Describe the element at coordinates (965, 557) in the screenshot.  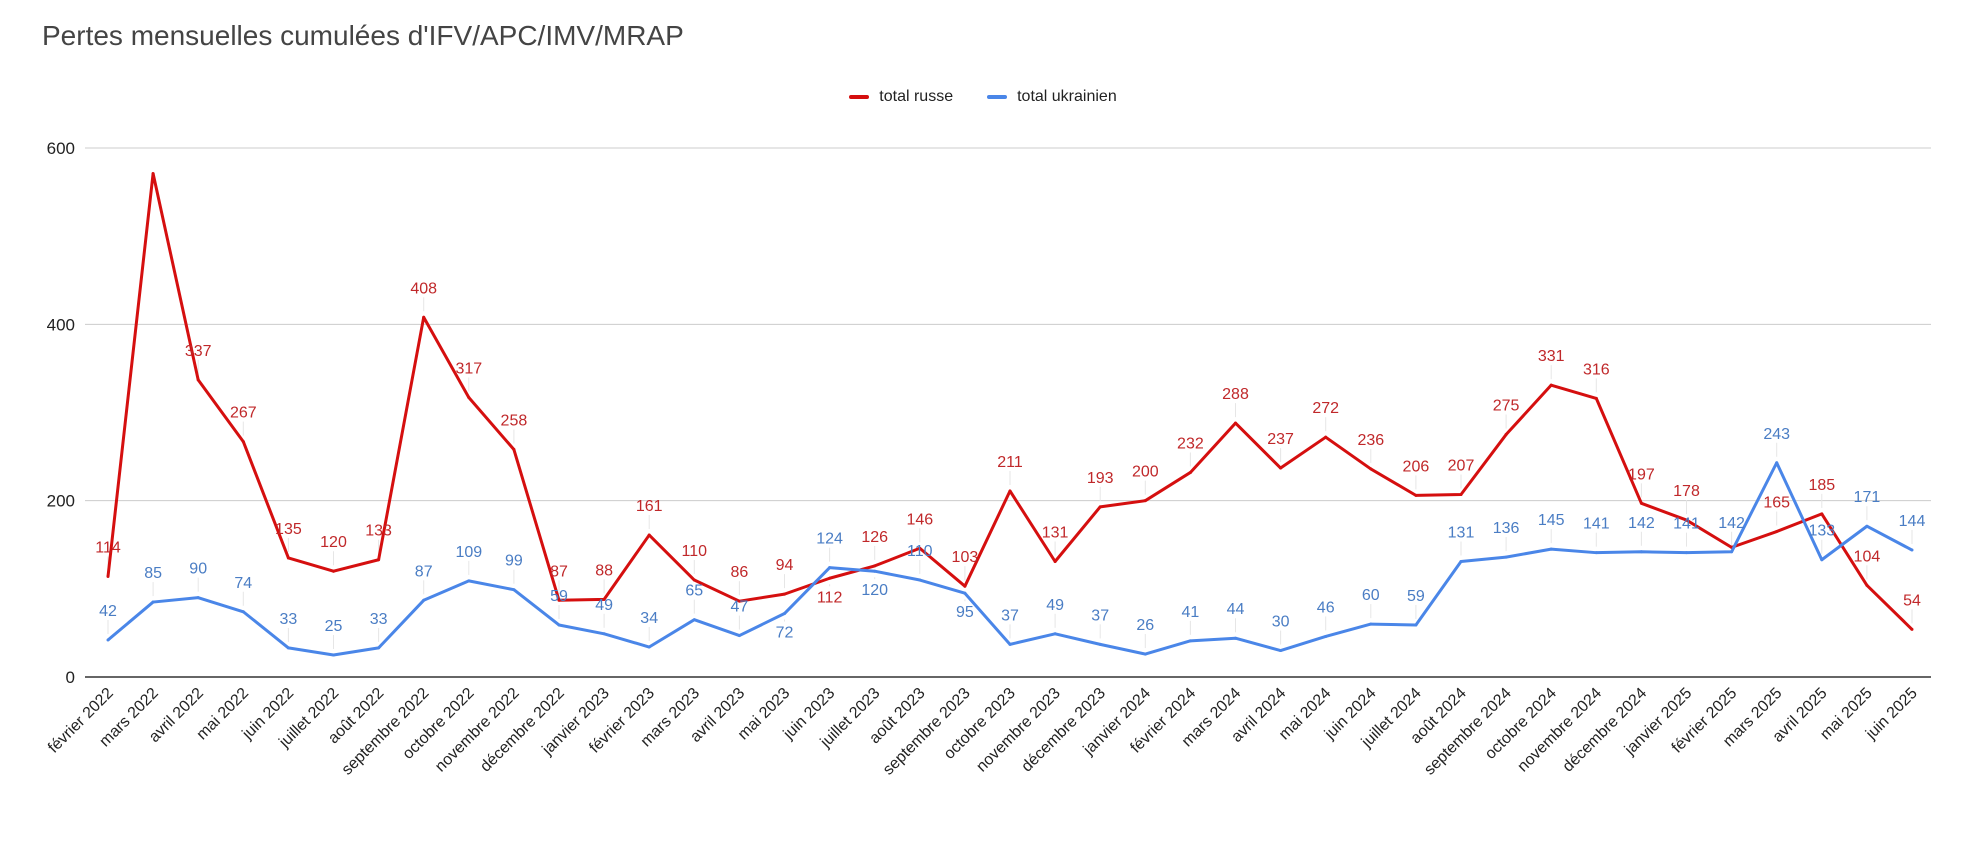
I see `data-label: 103` at that location.